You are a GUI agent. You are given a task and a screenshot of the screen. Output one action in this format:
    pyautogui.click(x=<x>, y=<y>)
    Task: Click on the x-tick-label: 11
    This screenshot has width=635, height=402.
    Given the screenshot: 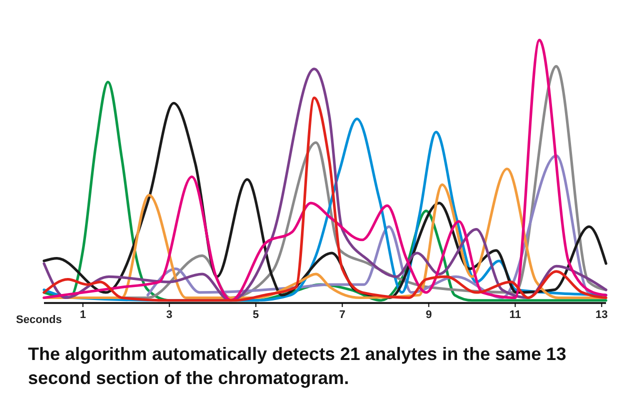 What is the action you would take?
    pyautogui.click(x=515, y=314)
    